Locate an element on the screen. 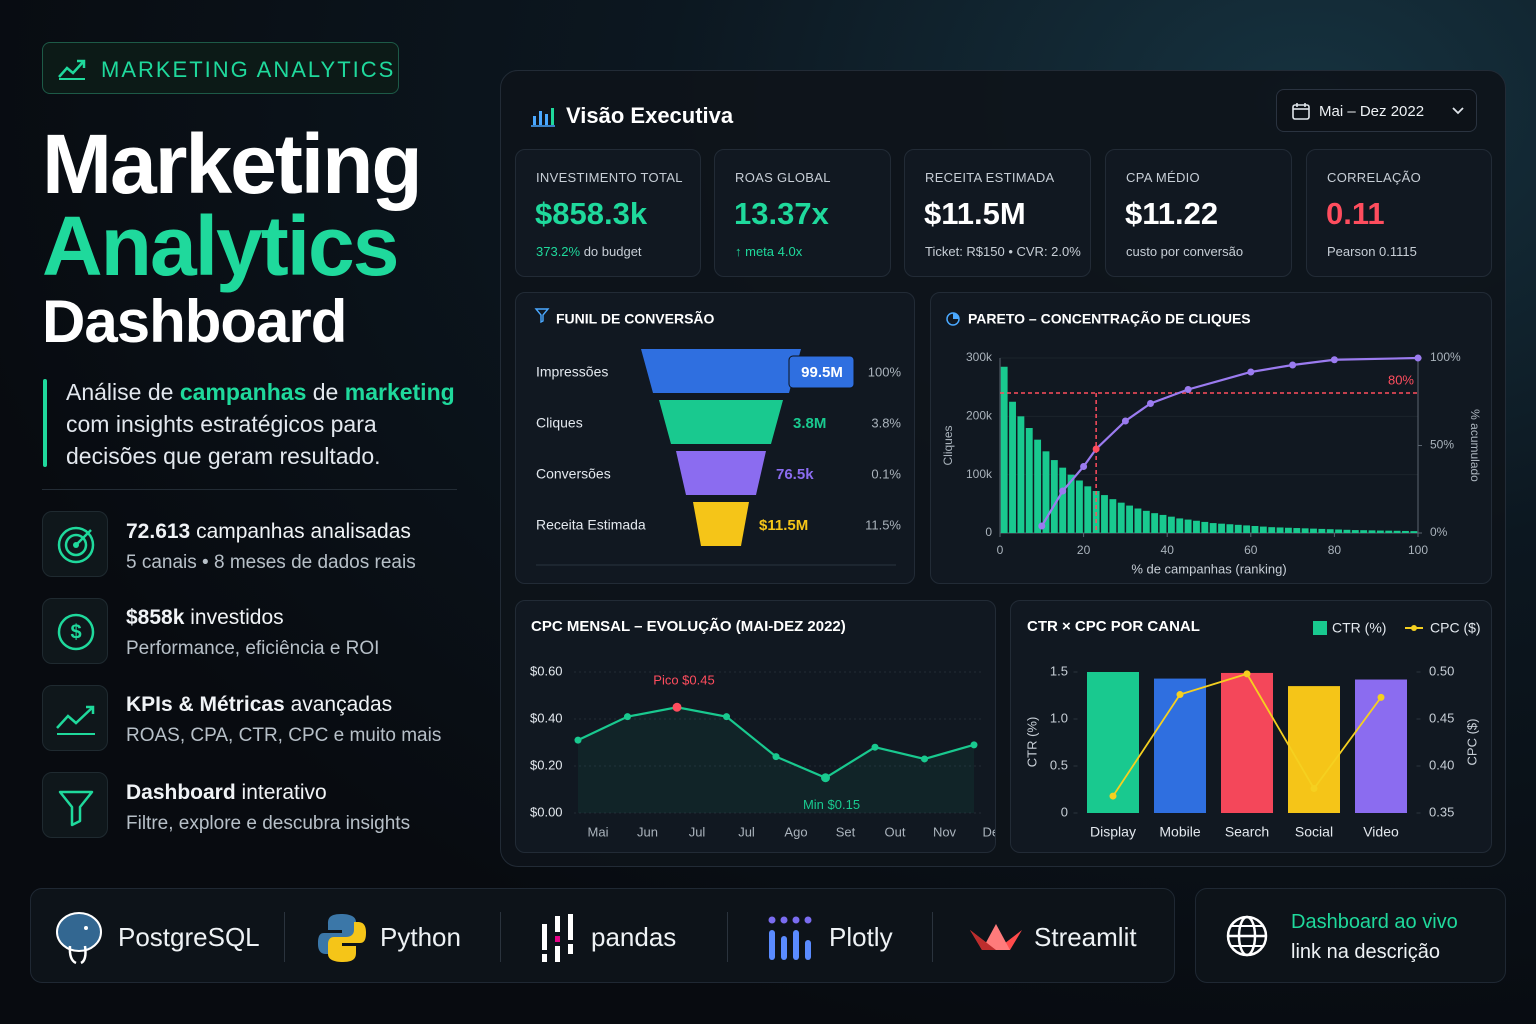  feature-text: campanhas analisadas is located at coordinates (300, 531).